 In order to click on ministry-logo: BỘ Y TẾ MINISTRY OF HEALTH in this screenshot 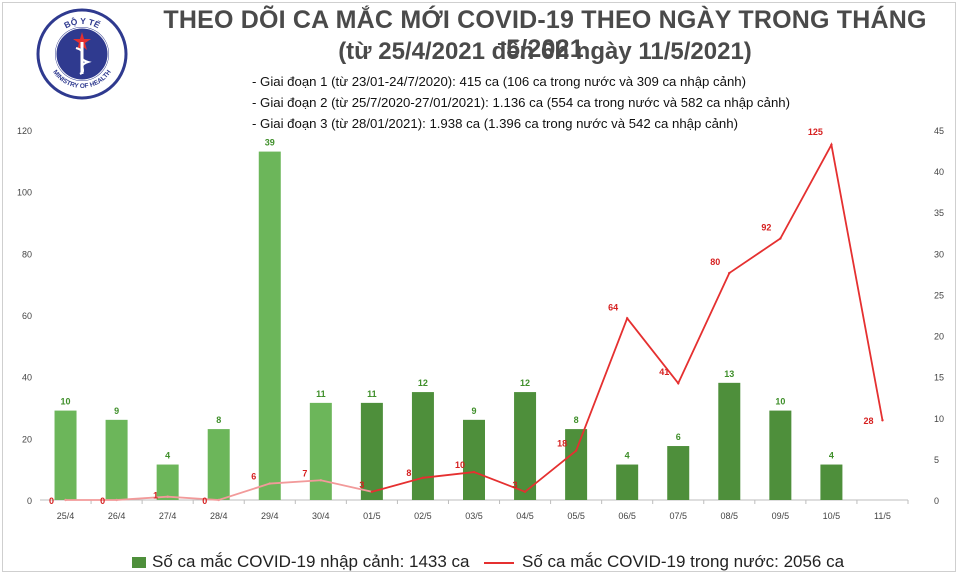, I will do `click(82, 54)`.